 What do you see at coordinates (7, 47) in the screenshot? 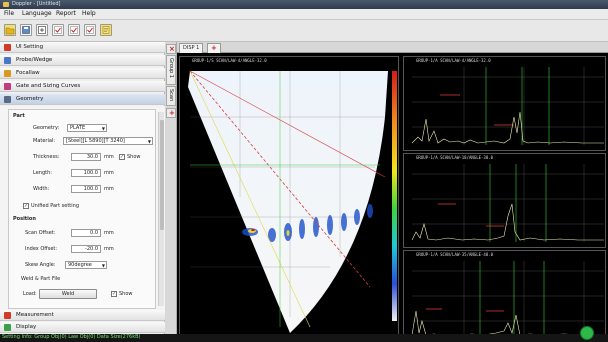
I see `ui-setting-icon` at bounding box center [7, 47].